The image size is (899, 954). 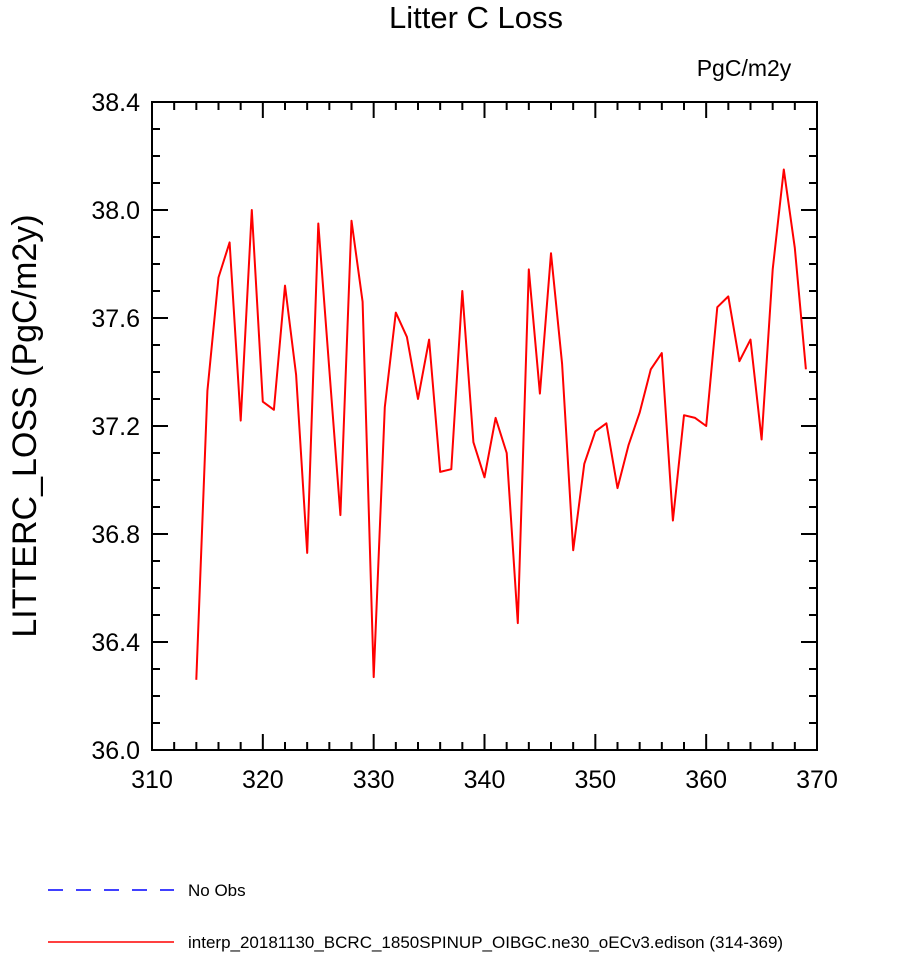 What do you see at coordinates (476, 17) in the screenshot?
I see `chart-title: Litter C Loss` at bounding box center [476, 17].